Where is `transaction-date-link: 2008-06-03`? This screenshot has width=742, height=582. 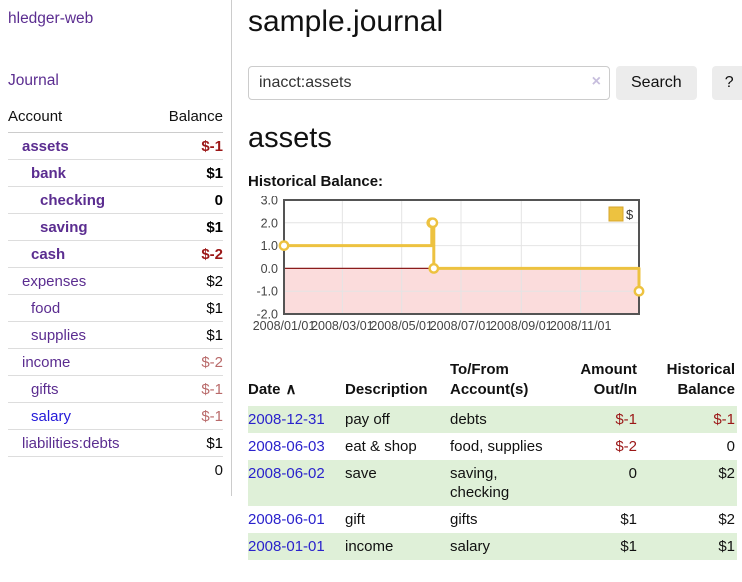 transaction-date-link: 2008-06-03 is located at coordinates (286, 446).